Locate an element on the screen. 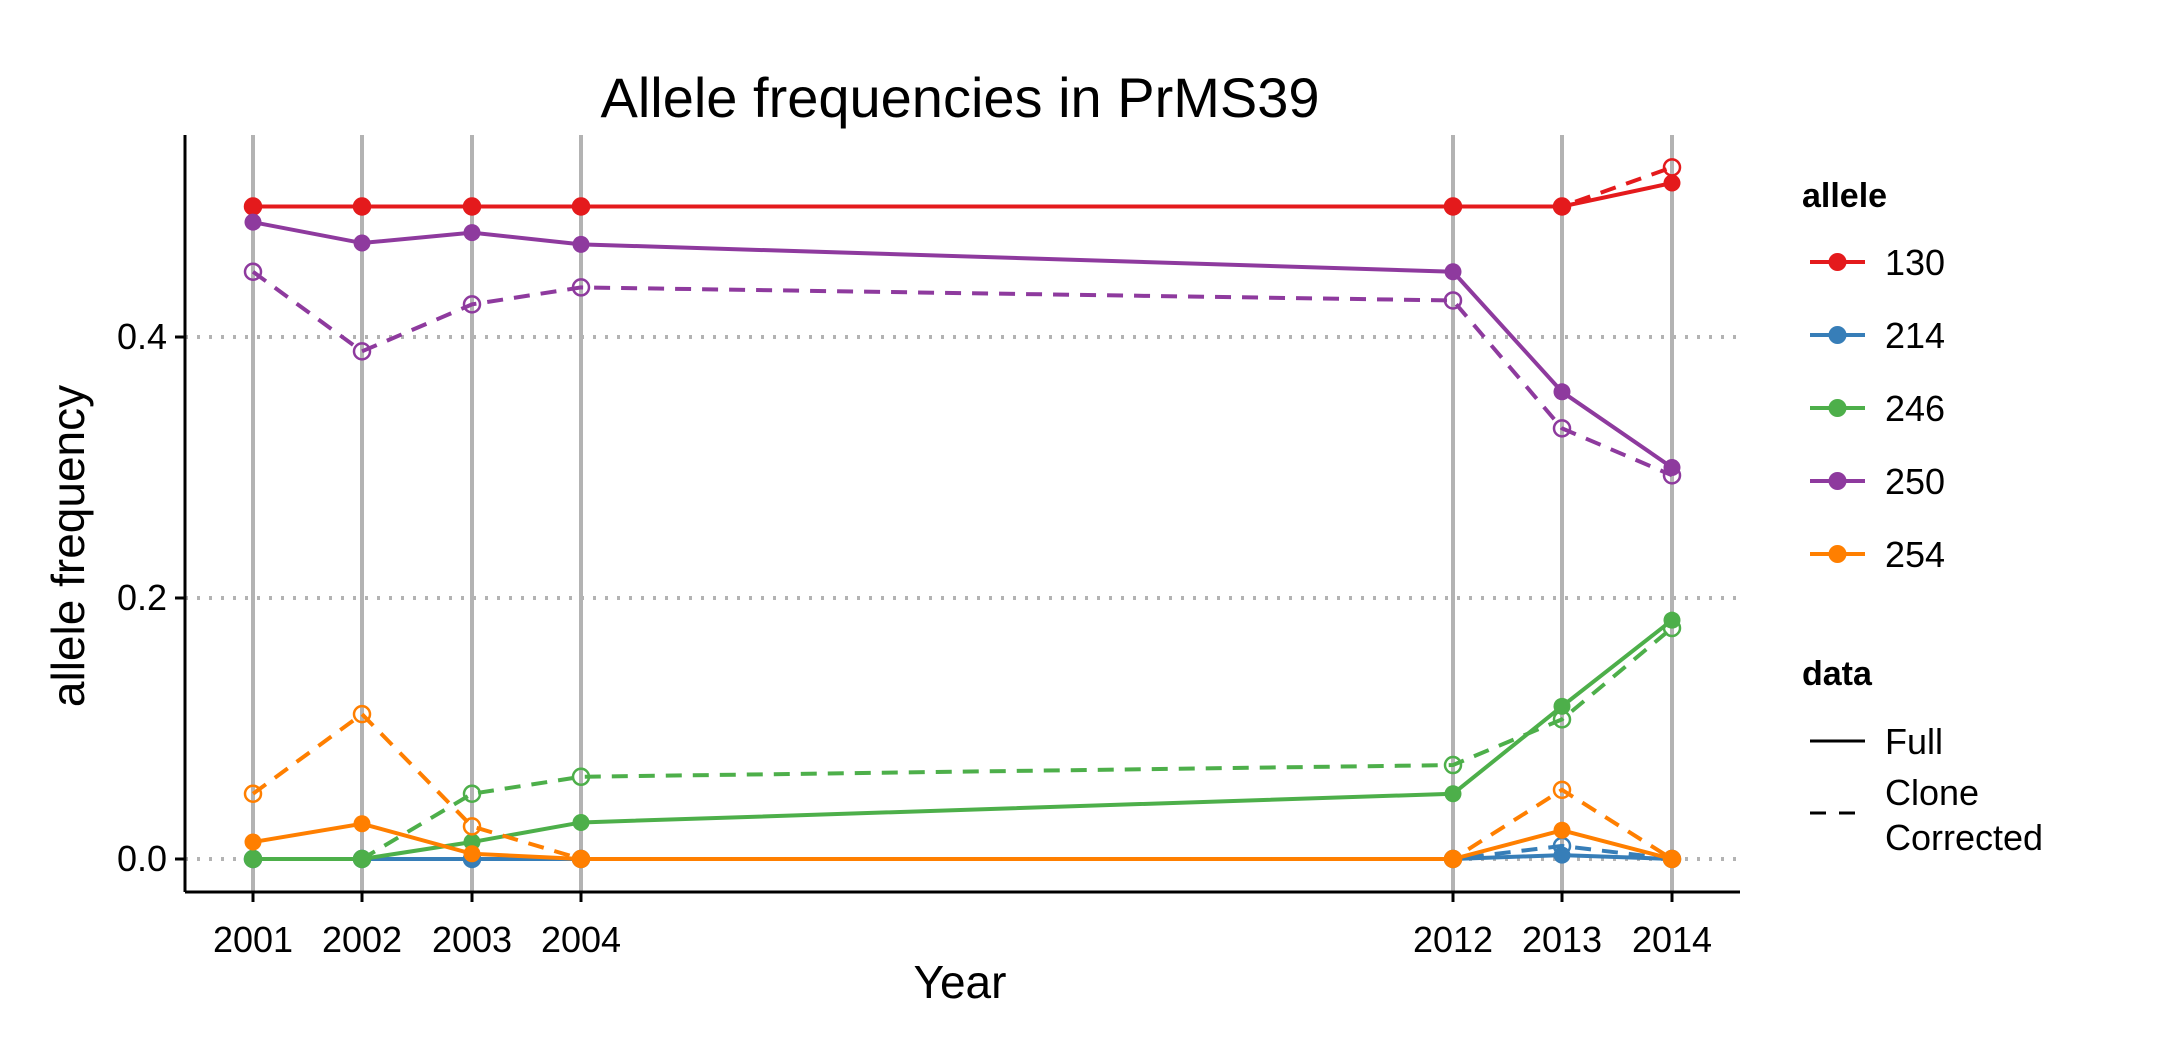  series-line-254-clone-corrected is located at coordinates (962, 786).